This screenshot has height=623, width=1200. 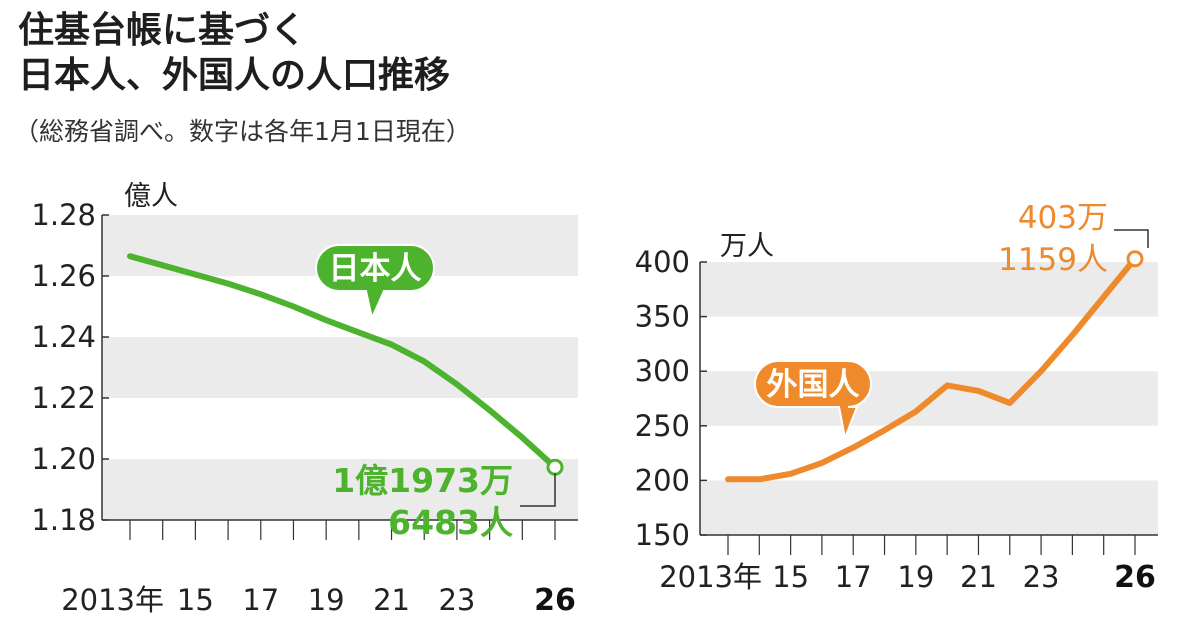 What do you see at coordinates (662, 426) in the screenshot?
I see `y-tick-label: 250` at bounding box center [662, 426].